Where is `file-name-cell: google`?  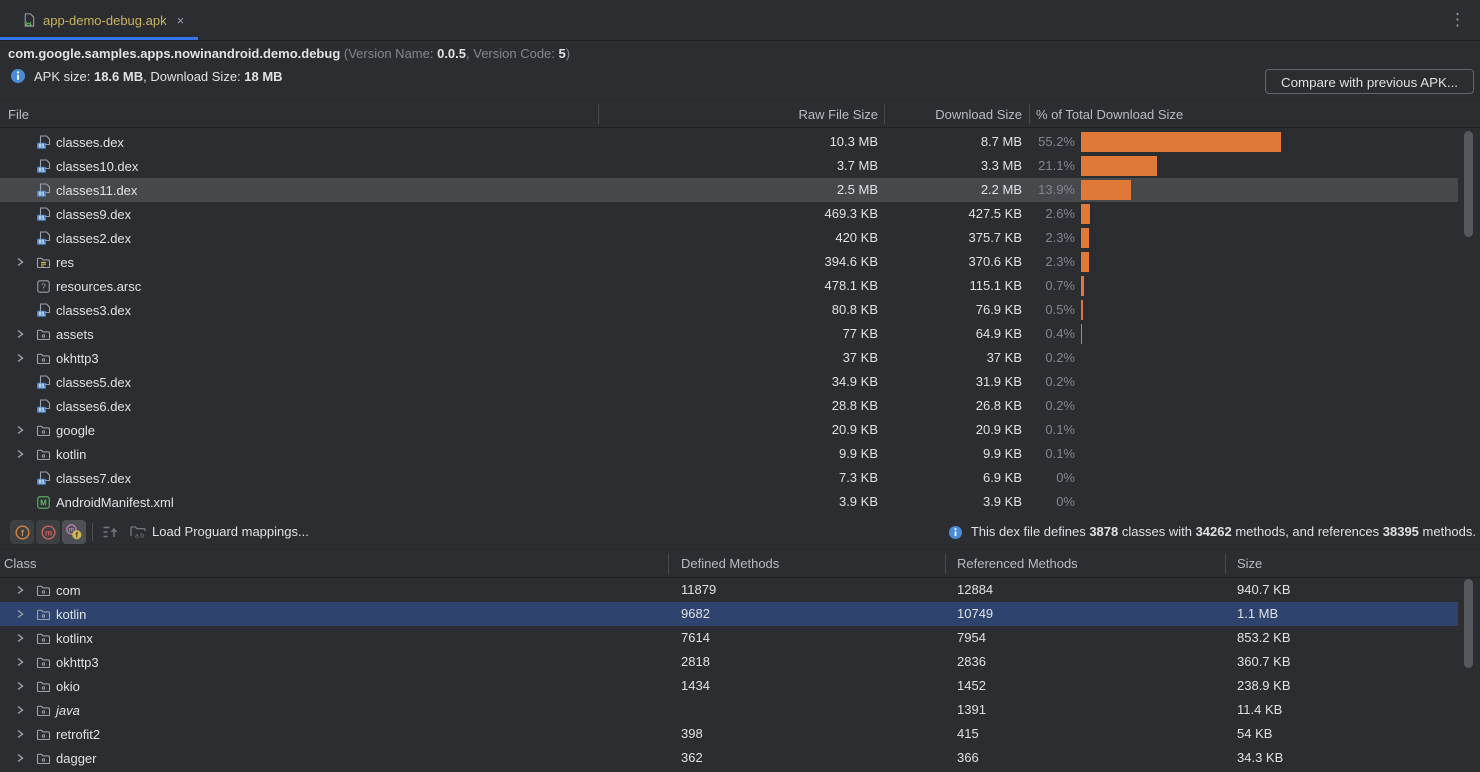
file-name-cell: google is located at coordinates (47, 430).